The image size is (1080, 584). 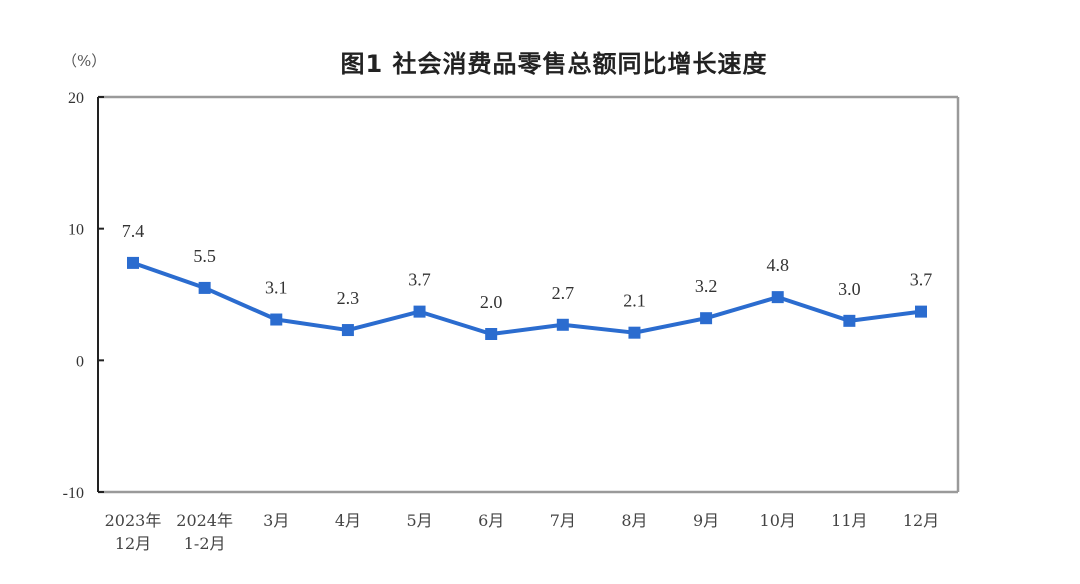 I want to click on x-tick-label: 3月, so click(x=276, y=520).